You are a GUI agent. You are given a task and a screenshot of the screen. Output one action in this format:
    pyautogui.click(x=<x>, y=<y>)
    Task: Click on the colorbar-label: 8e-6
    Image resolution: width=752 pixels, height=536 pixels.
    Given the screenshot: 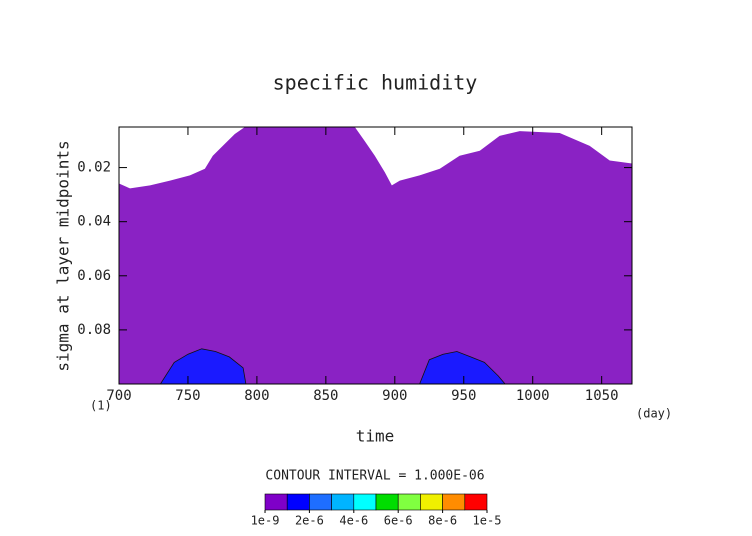 What is the action you would take?
    pyautogui.click(x=442, y=521)
    